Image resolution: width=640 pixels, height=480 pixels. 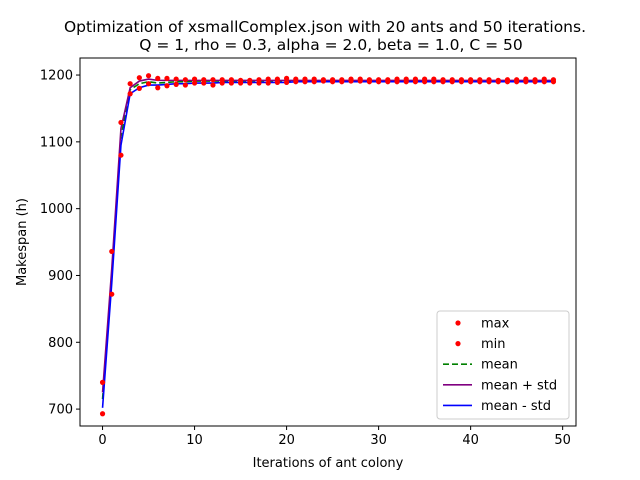 What do you see at coordinates (56, 76) in the screenshot?
I see `y-tick-label: 1200` at bounding box center [56, 76].